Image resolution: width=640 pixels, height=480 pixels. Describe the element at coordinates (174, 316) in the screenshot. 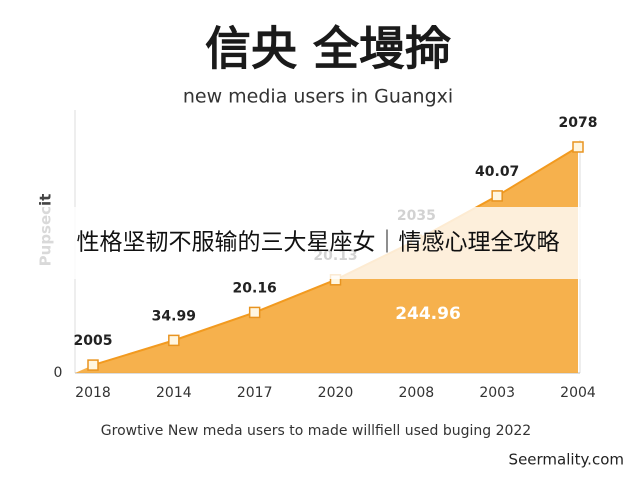

I see `point-label: 34.99` at that location.